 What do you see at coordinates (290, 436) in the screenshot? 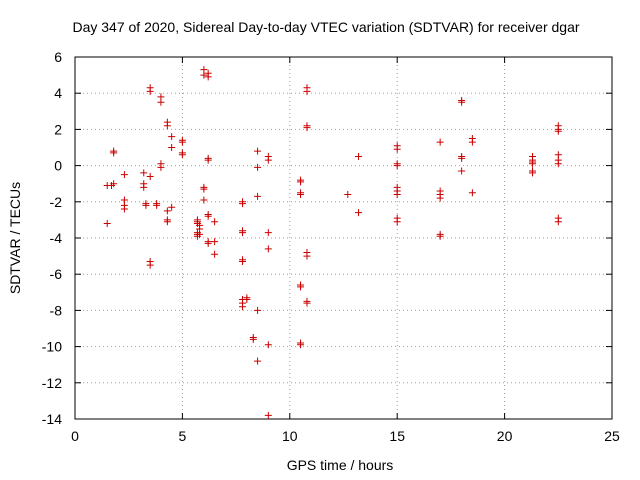
I see `x-tick-label: 10` at bounding box center [290, 436].